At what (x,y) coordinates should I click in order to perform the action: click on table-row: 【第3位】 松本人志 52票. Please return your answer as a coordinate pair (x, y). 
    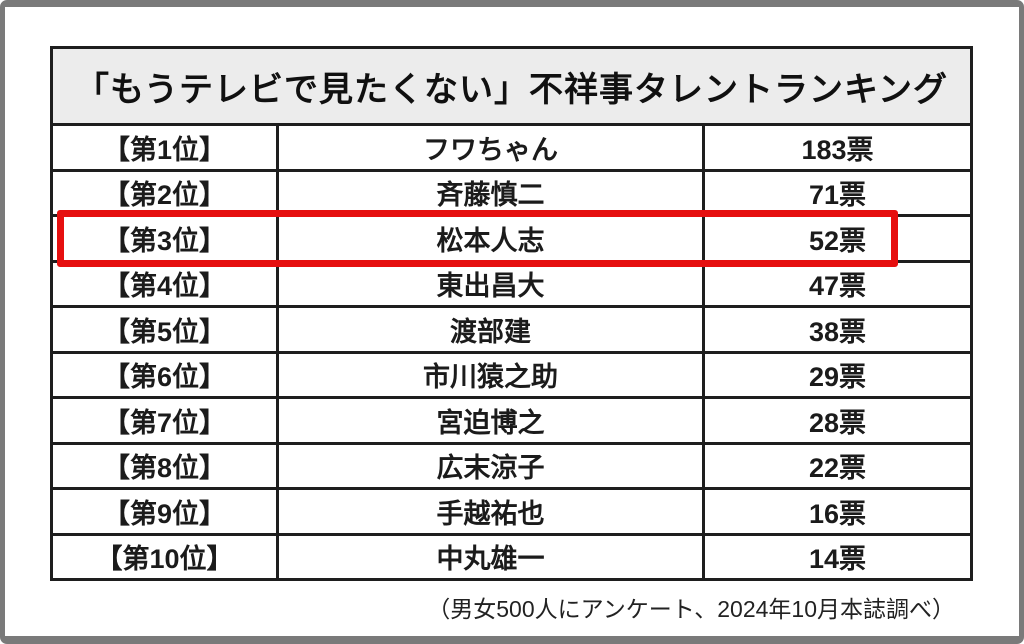
    Looking at the image, I should click on (511, 238).